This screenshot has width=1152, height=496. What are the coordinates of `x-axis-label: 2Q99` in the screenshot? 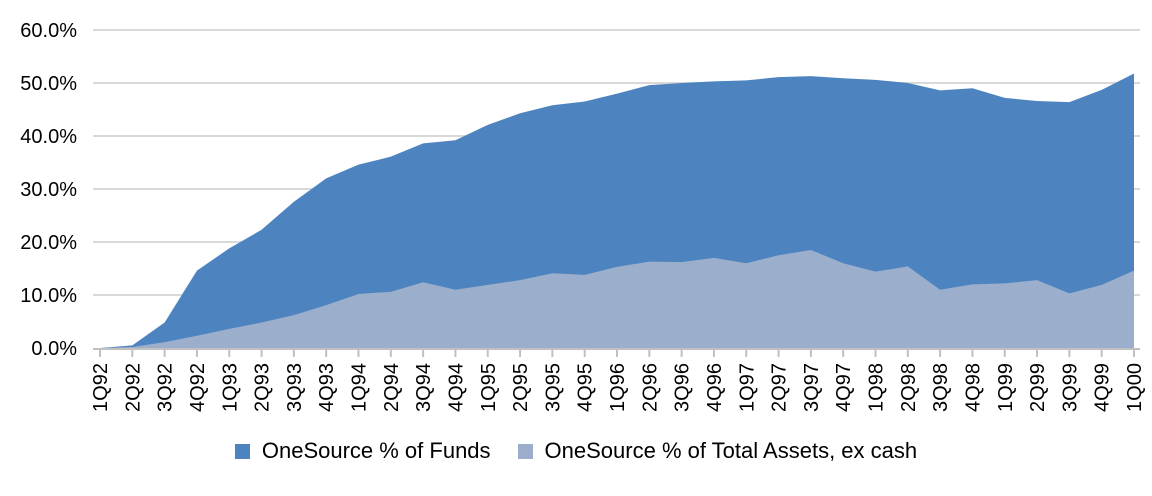 It's located at (1038, 387).